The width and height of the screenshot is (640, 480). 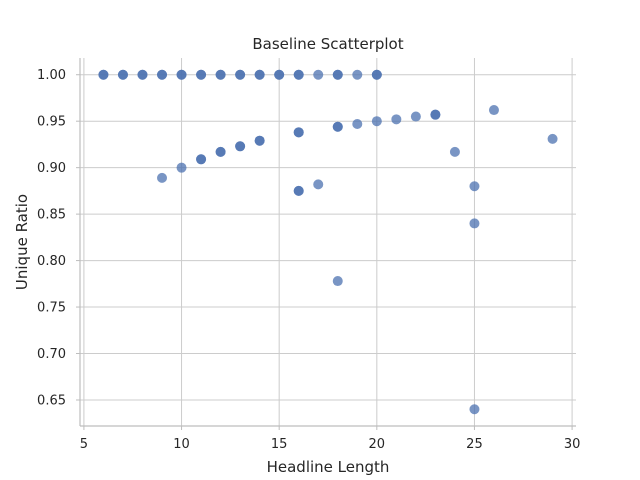 I want to click on x-tick-label: 15, so click(x=279, y=444).